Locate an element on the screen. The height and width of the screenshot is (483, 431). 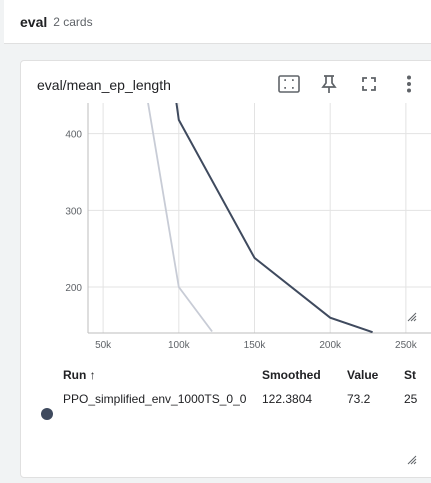
run-smoothed-value: 122.3804 is located at coordinates (287, 399).